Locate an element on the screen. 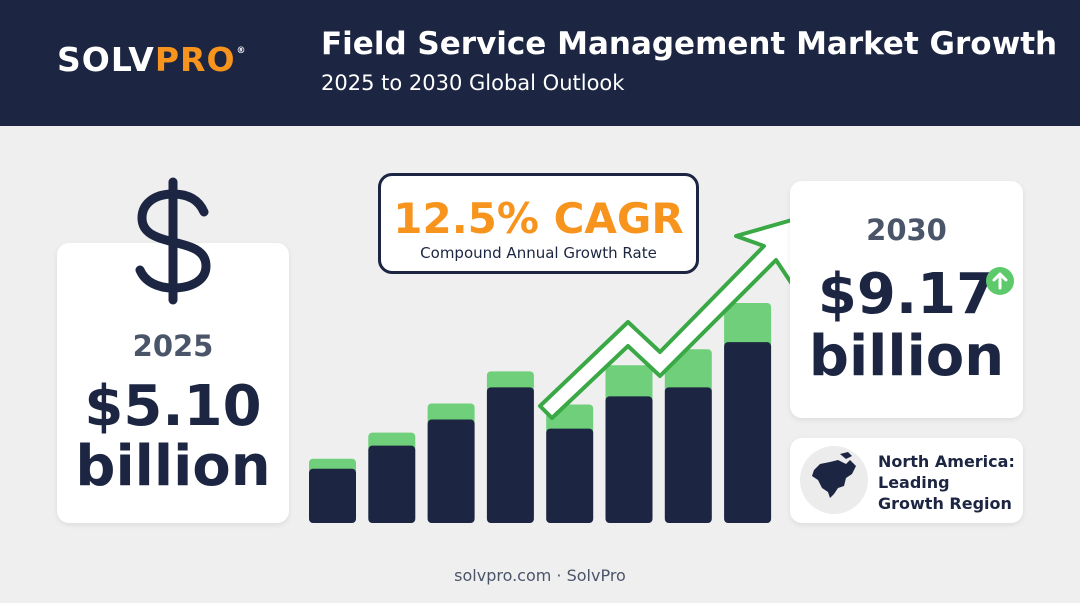  cagr-callout: 12.5% CAGR Compound Annual Growth Rate is located at coordinates (538, 223).